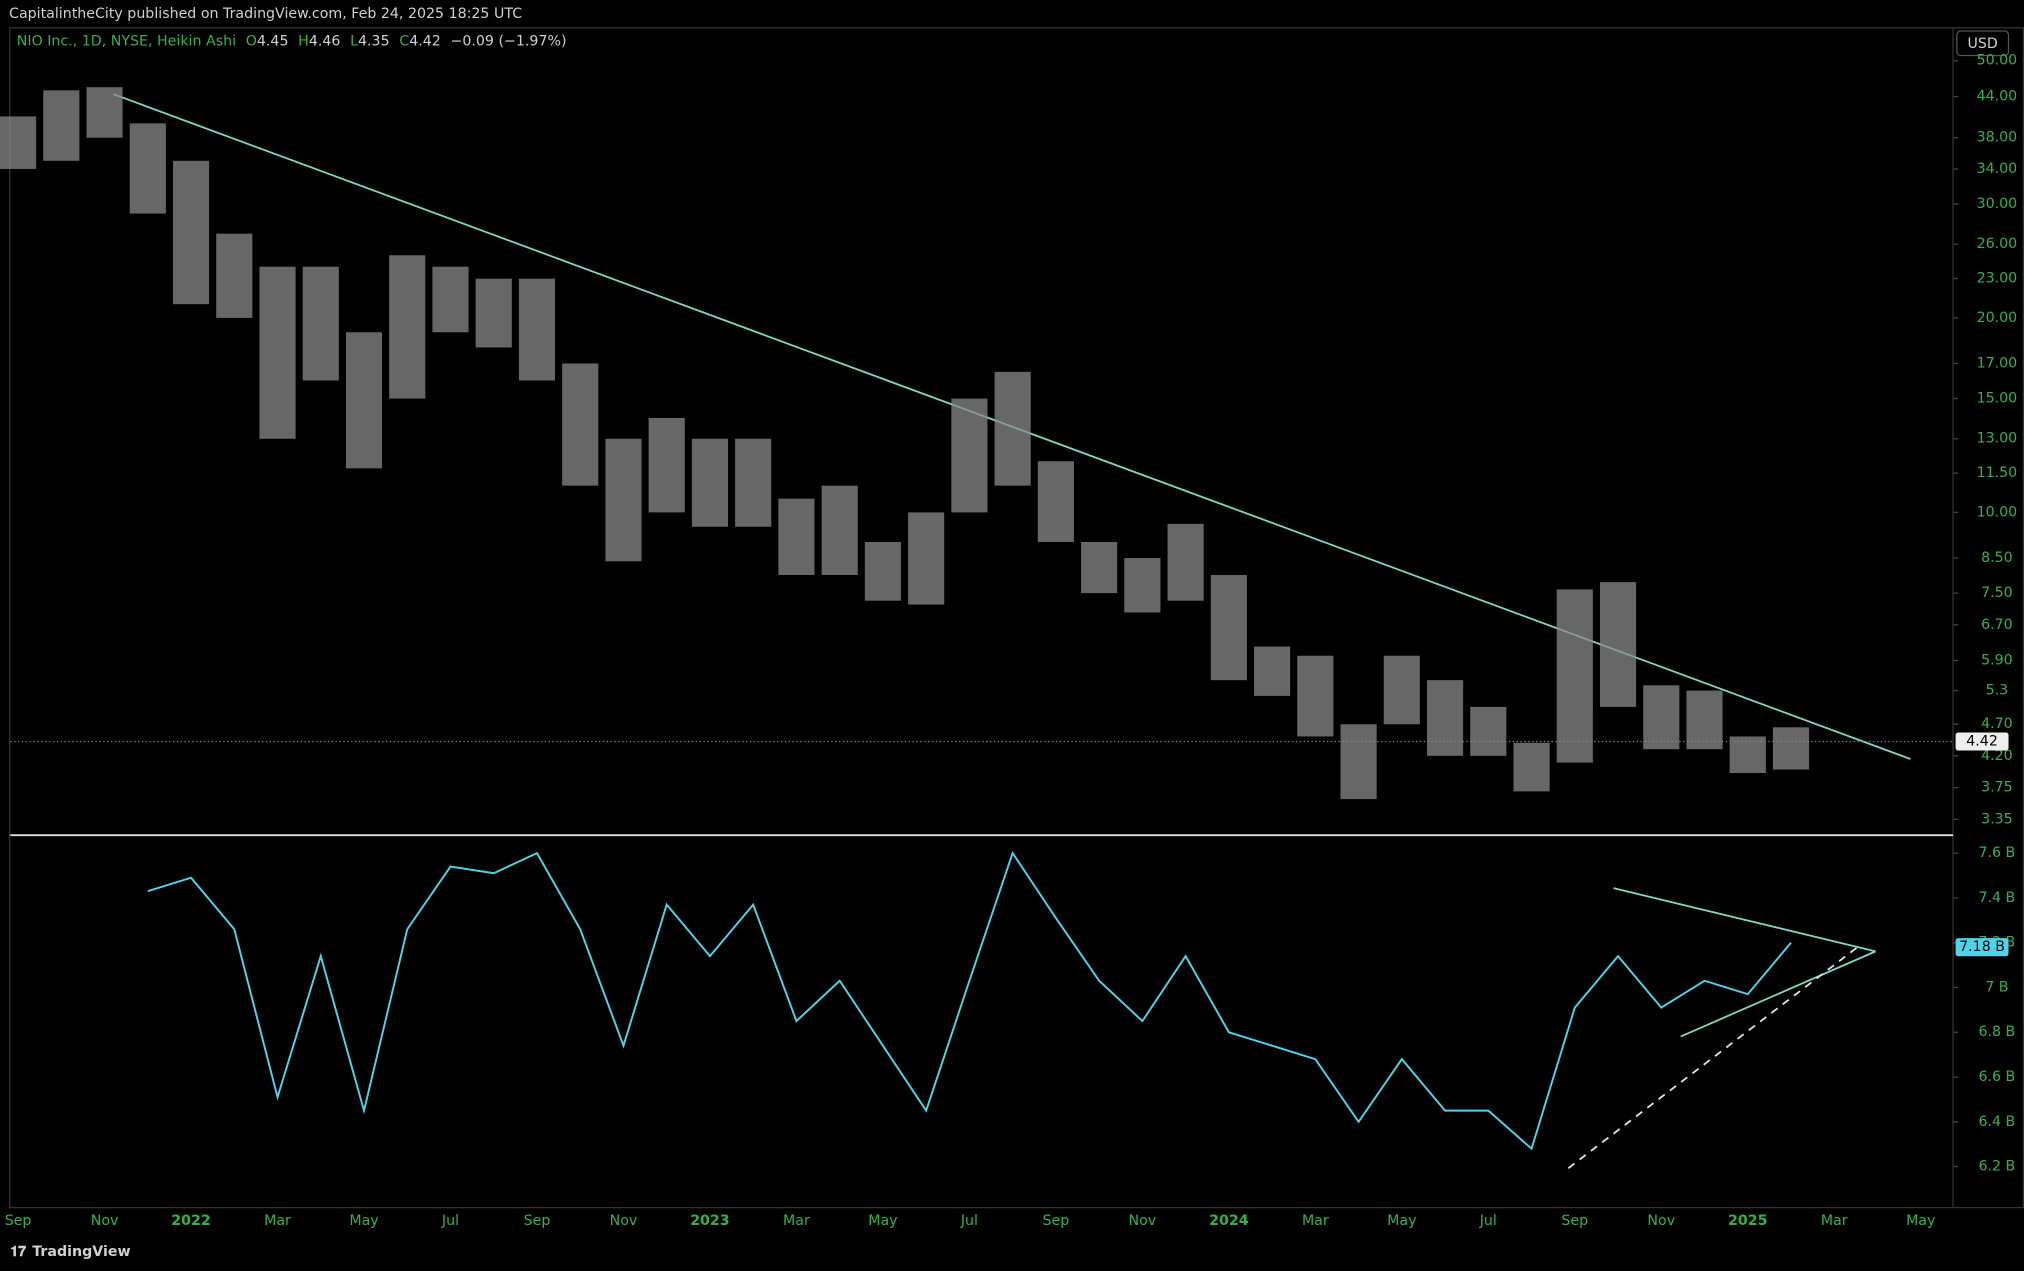 This screenshot has height=1271, width=2024. I want to click on y-tick-label: 3.75, so click(1997, 788).